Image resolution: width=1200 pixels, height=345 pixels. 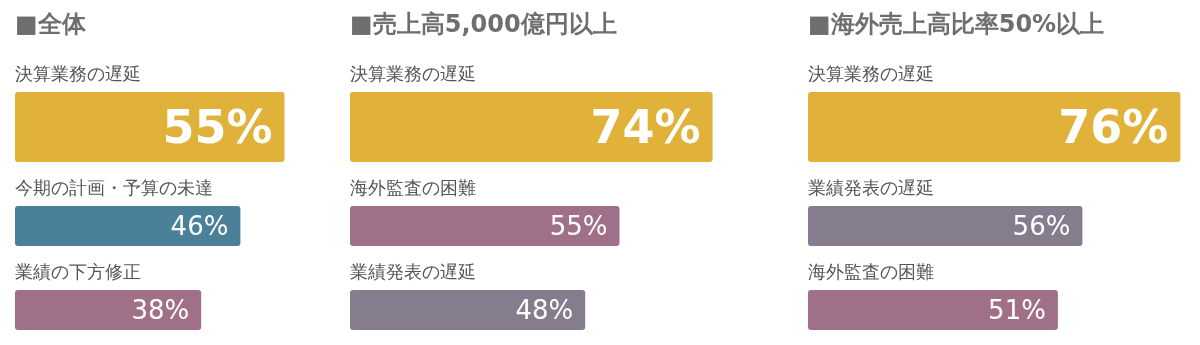 I want to click on y-tick-label: 業績の下方修正, so click(x=78, y=271).